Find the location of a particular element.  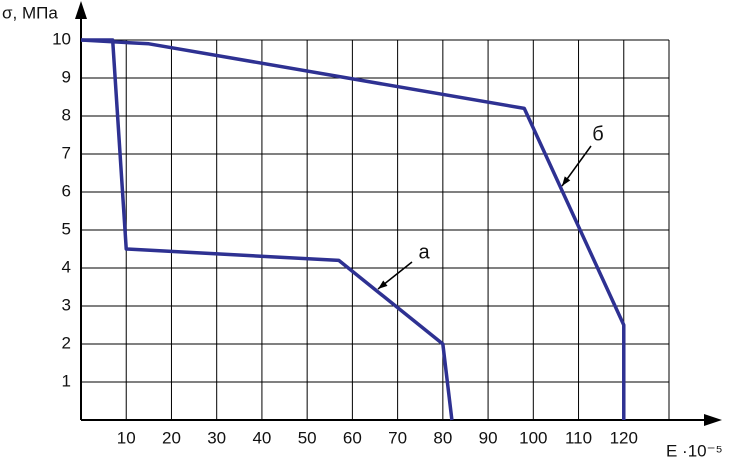

y-axis-title: σ, МПа is located at coordinates (30, 12).